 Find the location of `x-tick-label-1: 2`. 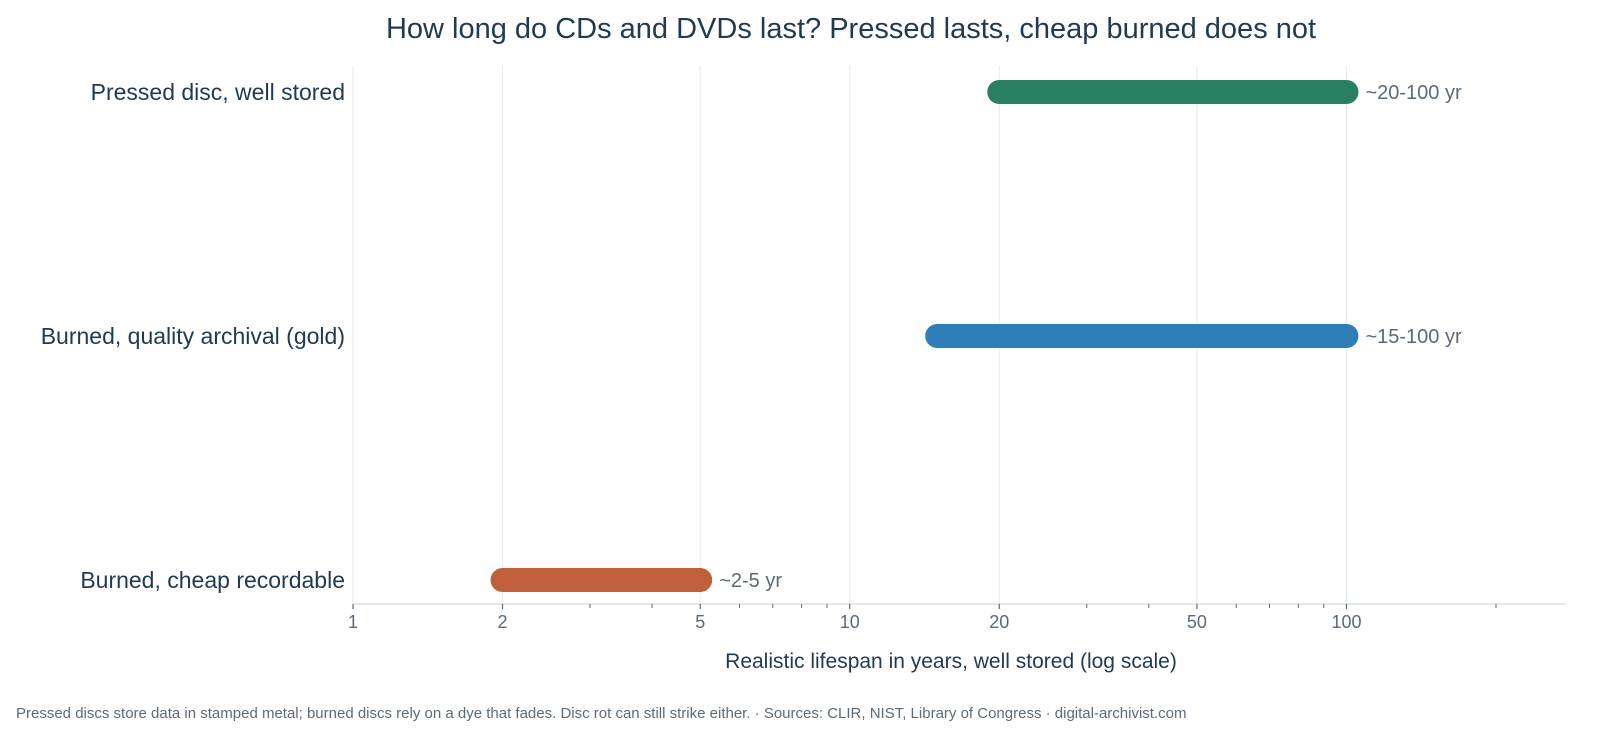

x-tick-label-1: 2 is located at coordinates (503, 622).